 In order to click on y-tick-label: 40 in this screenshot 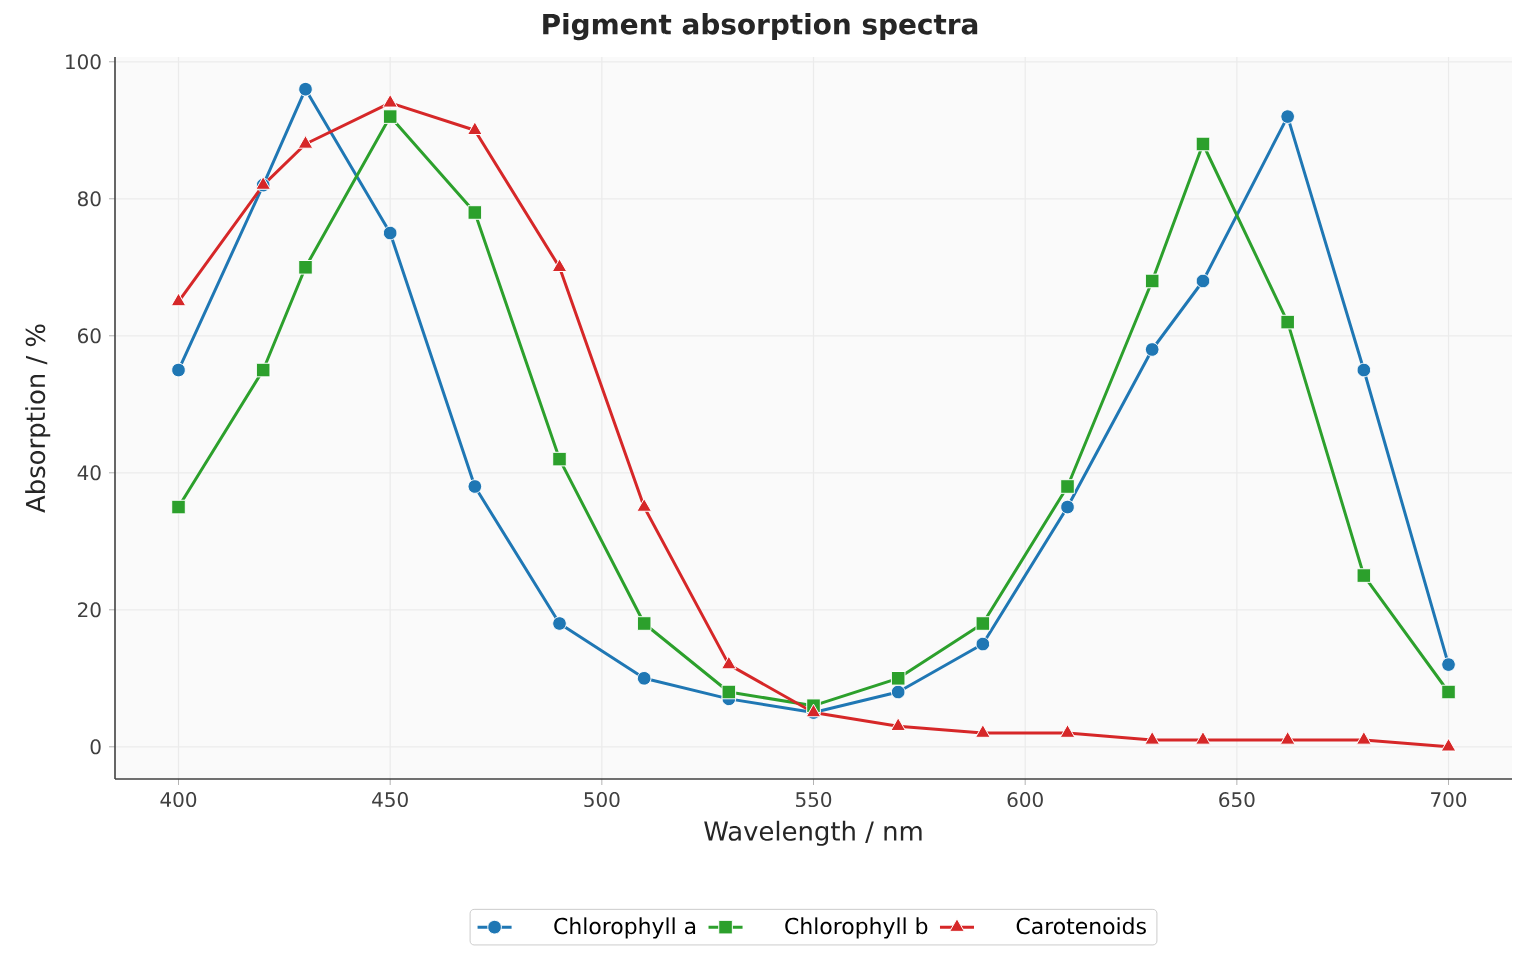, I will do `click(89, 473)`.